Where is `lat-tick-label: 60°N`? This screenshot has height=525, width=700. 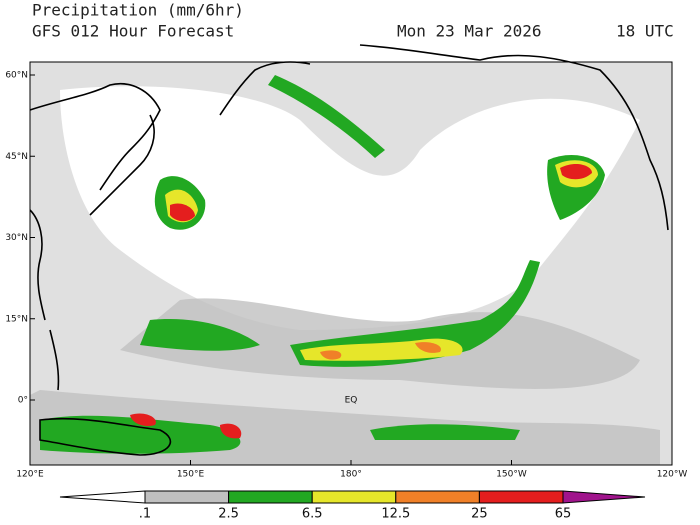 lat-tick-label: 60°N is located at coordinates (16, 76).